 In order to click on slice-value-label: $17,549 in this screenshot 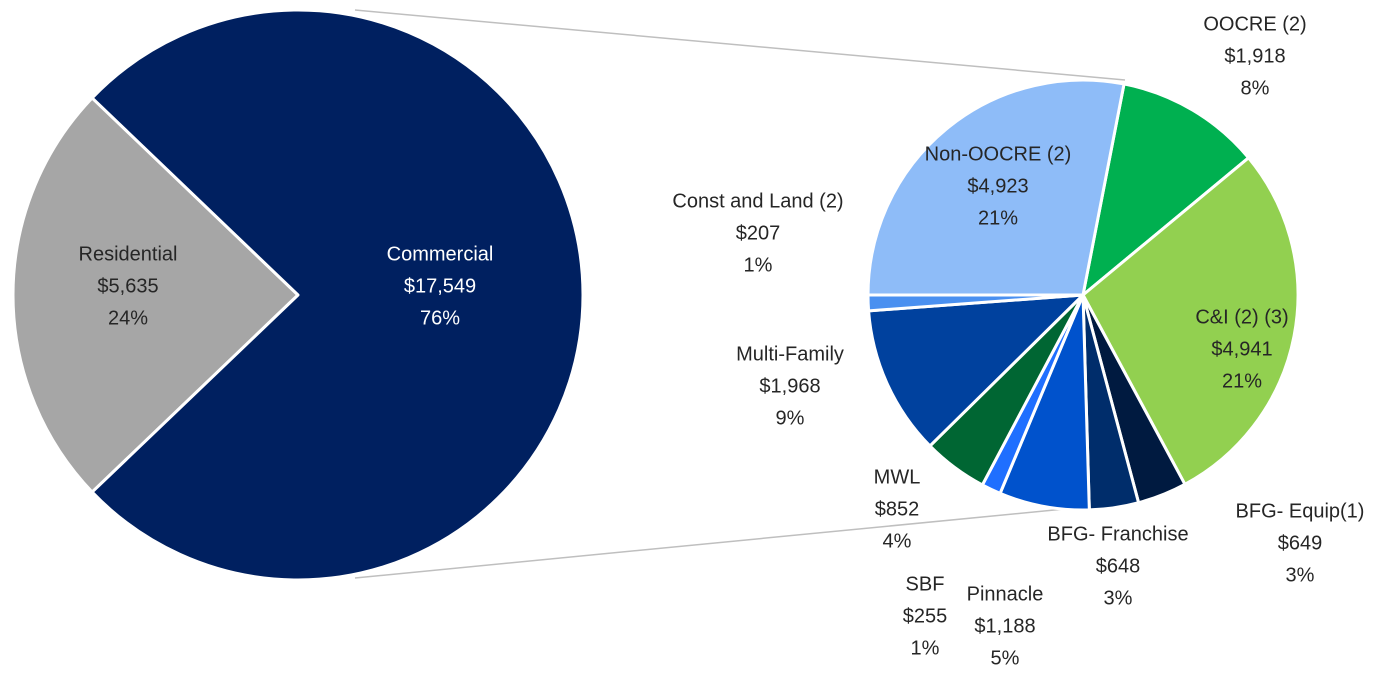, I will do `click(440, 286)`.